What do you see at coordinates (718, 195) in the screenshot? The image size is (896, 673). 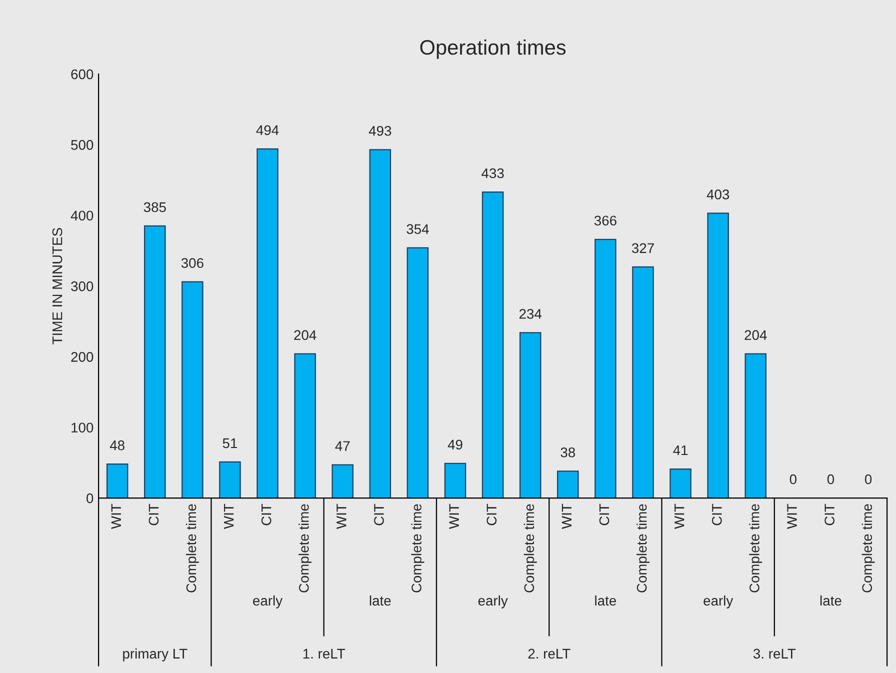 I see `data-label: 403` at bounding box center [718, 195].